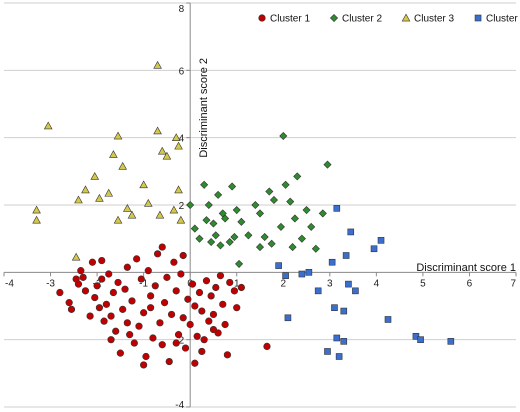 Image resolution: width=520 pixels, height=412 pixels. I want to click on x-tick-label: 7, so click(513, 283).